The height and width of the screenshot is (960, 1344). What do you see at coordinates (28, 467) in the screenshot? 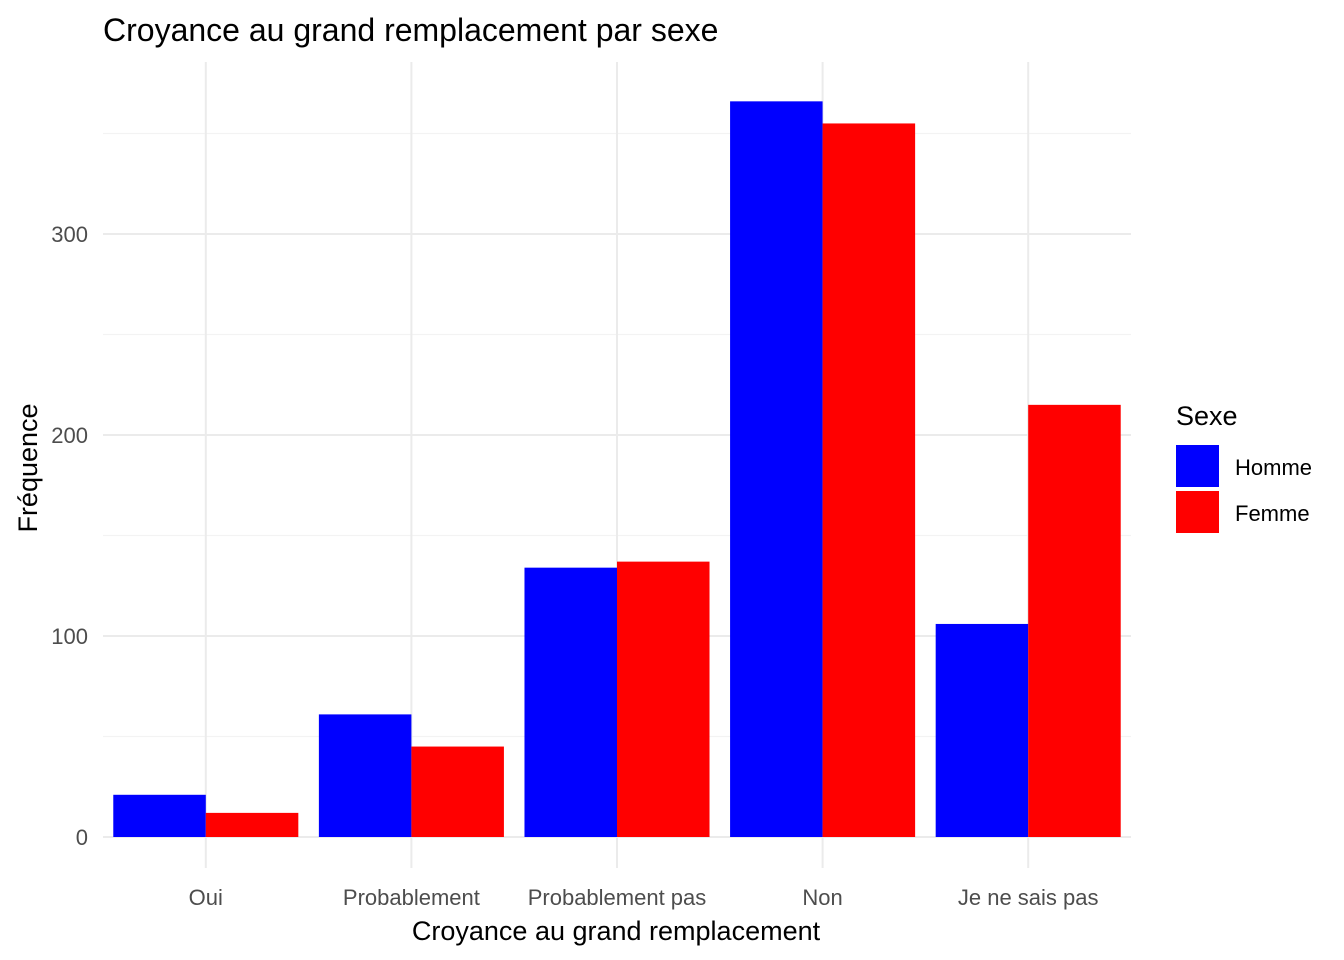
I see `y-axis-title: Fréquence` at bounding box center [28, 467].